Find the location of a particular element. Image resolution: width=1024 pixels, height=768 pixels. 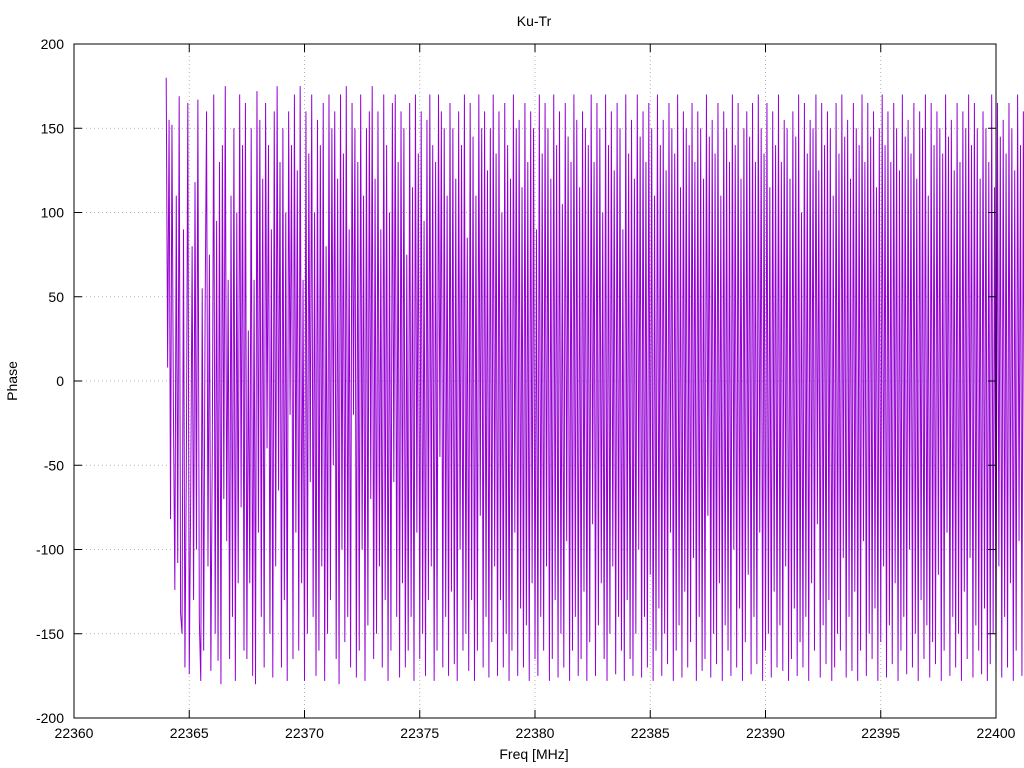

x-tick-label: 22380 is located at coordinates (535, 733).